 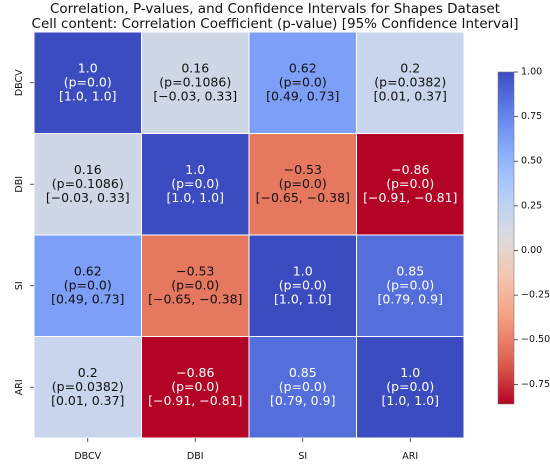 I want to click on colorbar-tick-label: 0.75, so click(x=531, y=116).